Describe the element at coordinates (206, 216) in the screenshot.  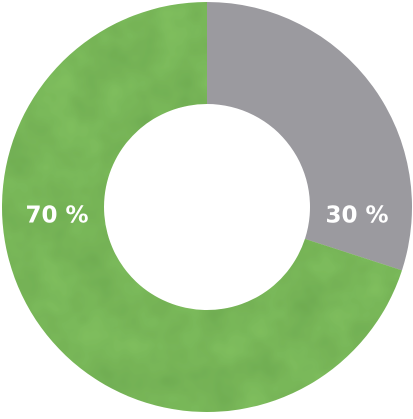
I see `labels: 30 % 70 %` at that location.